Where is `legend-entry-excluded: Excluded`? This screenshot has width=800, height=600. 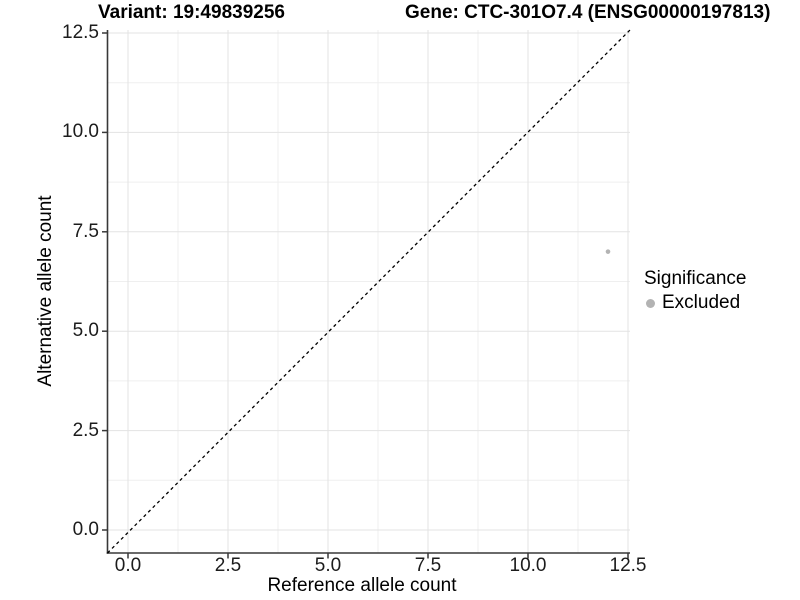
legend-entry-excluded: Excluded is located at coordinates (696, 303).